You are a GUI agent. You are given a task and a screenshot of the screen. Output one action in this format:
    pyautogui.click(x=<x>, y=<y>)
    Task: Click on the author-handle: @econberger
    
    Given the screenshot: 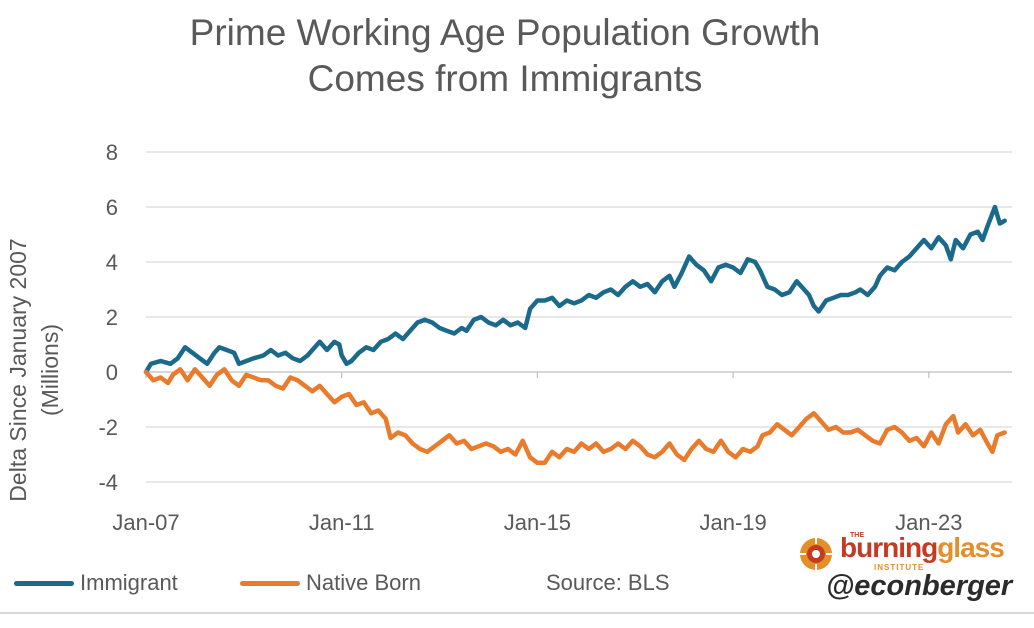 What is the action you would take?
    pyautogui.click(x=919, y=586)
    